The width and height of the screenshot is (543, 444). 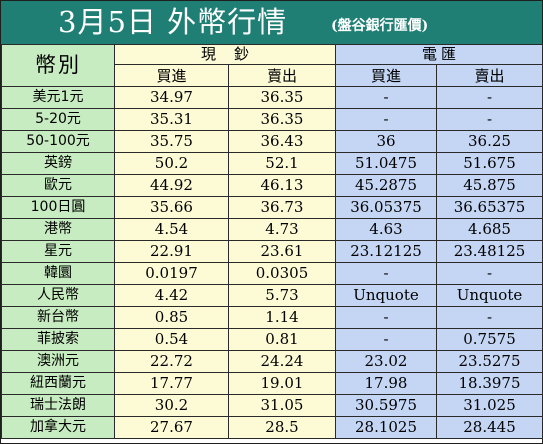 I want to click on wire-buy-cell: 4.63, so click(x=386, y=229).